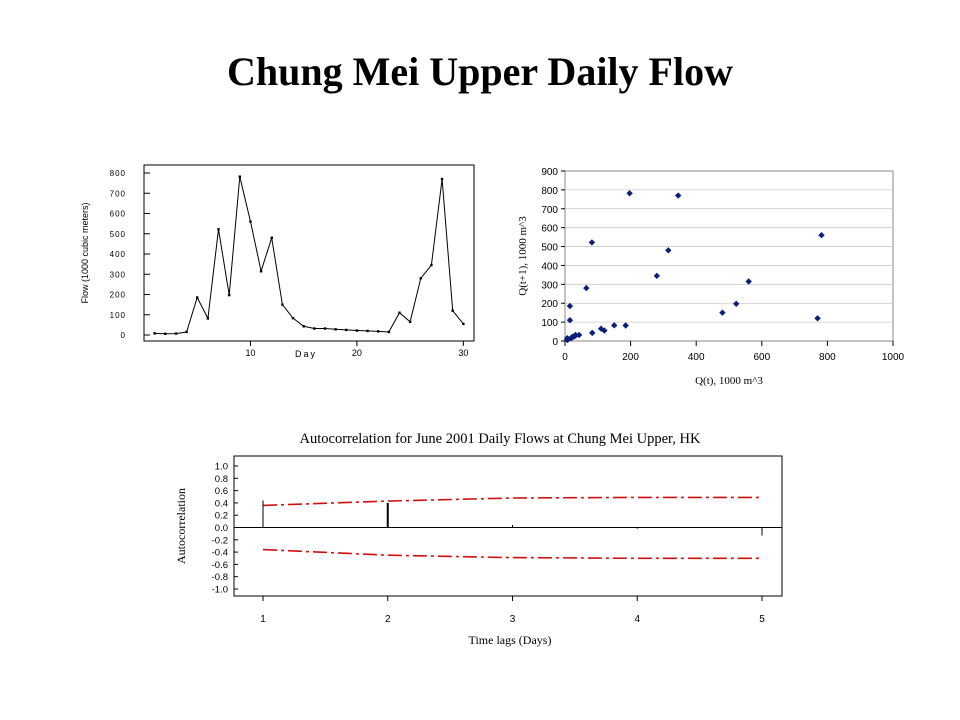 The height and width of the screenshot is (720, 960). I want to click on flow-y-tick-label: 600, so click(118, 214).